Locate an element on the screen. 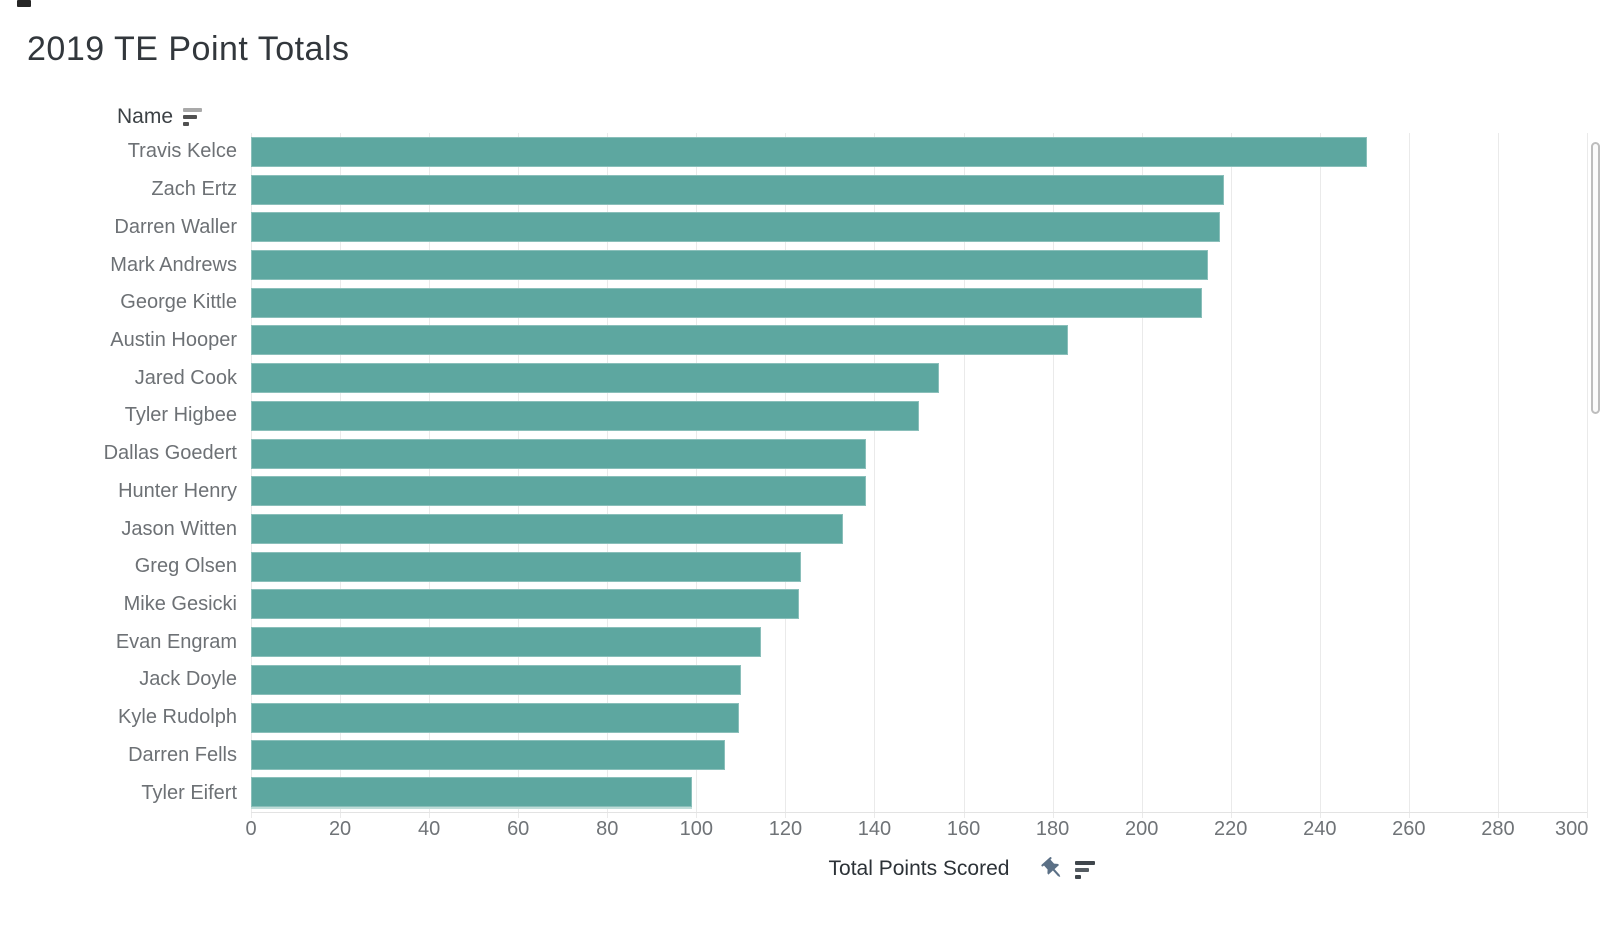 The image size is (1600, 935). x-tick-label: 220 is located at coordinates (1231, 829).